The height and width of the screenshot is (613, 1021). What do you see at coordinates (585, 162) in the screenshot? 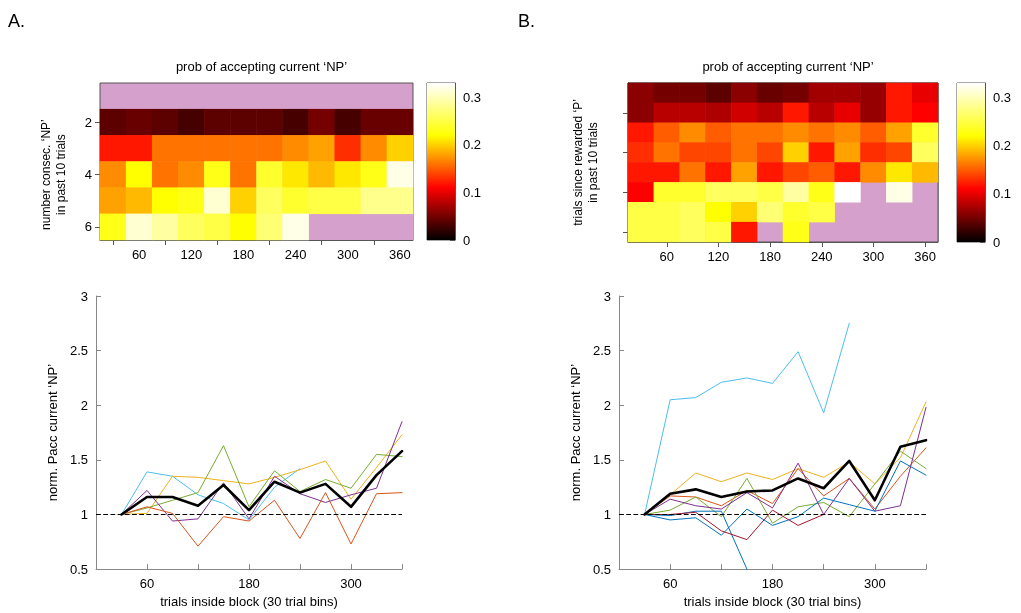
I see `y-axis-title: trials since rewarded ‘P’ in past 10 trials` at bounding box center [585, 162].